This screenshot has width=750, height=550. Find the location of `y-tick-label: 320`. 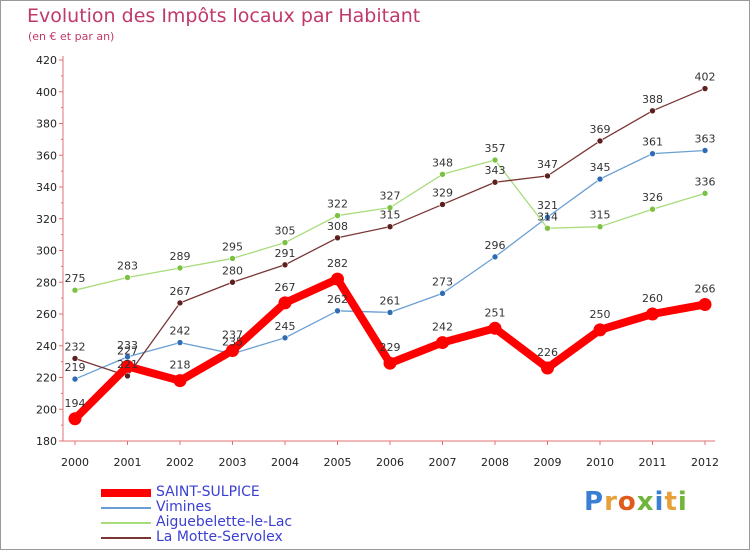

y-tick-label: 320 is located at coordinates (46, 219).